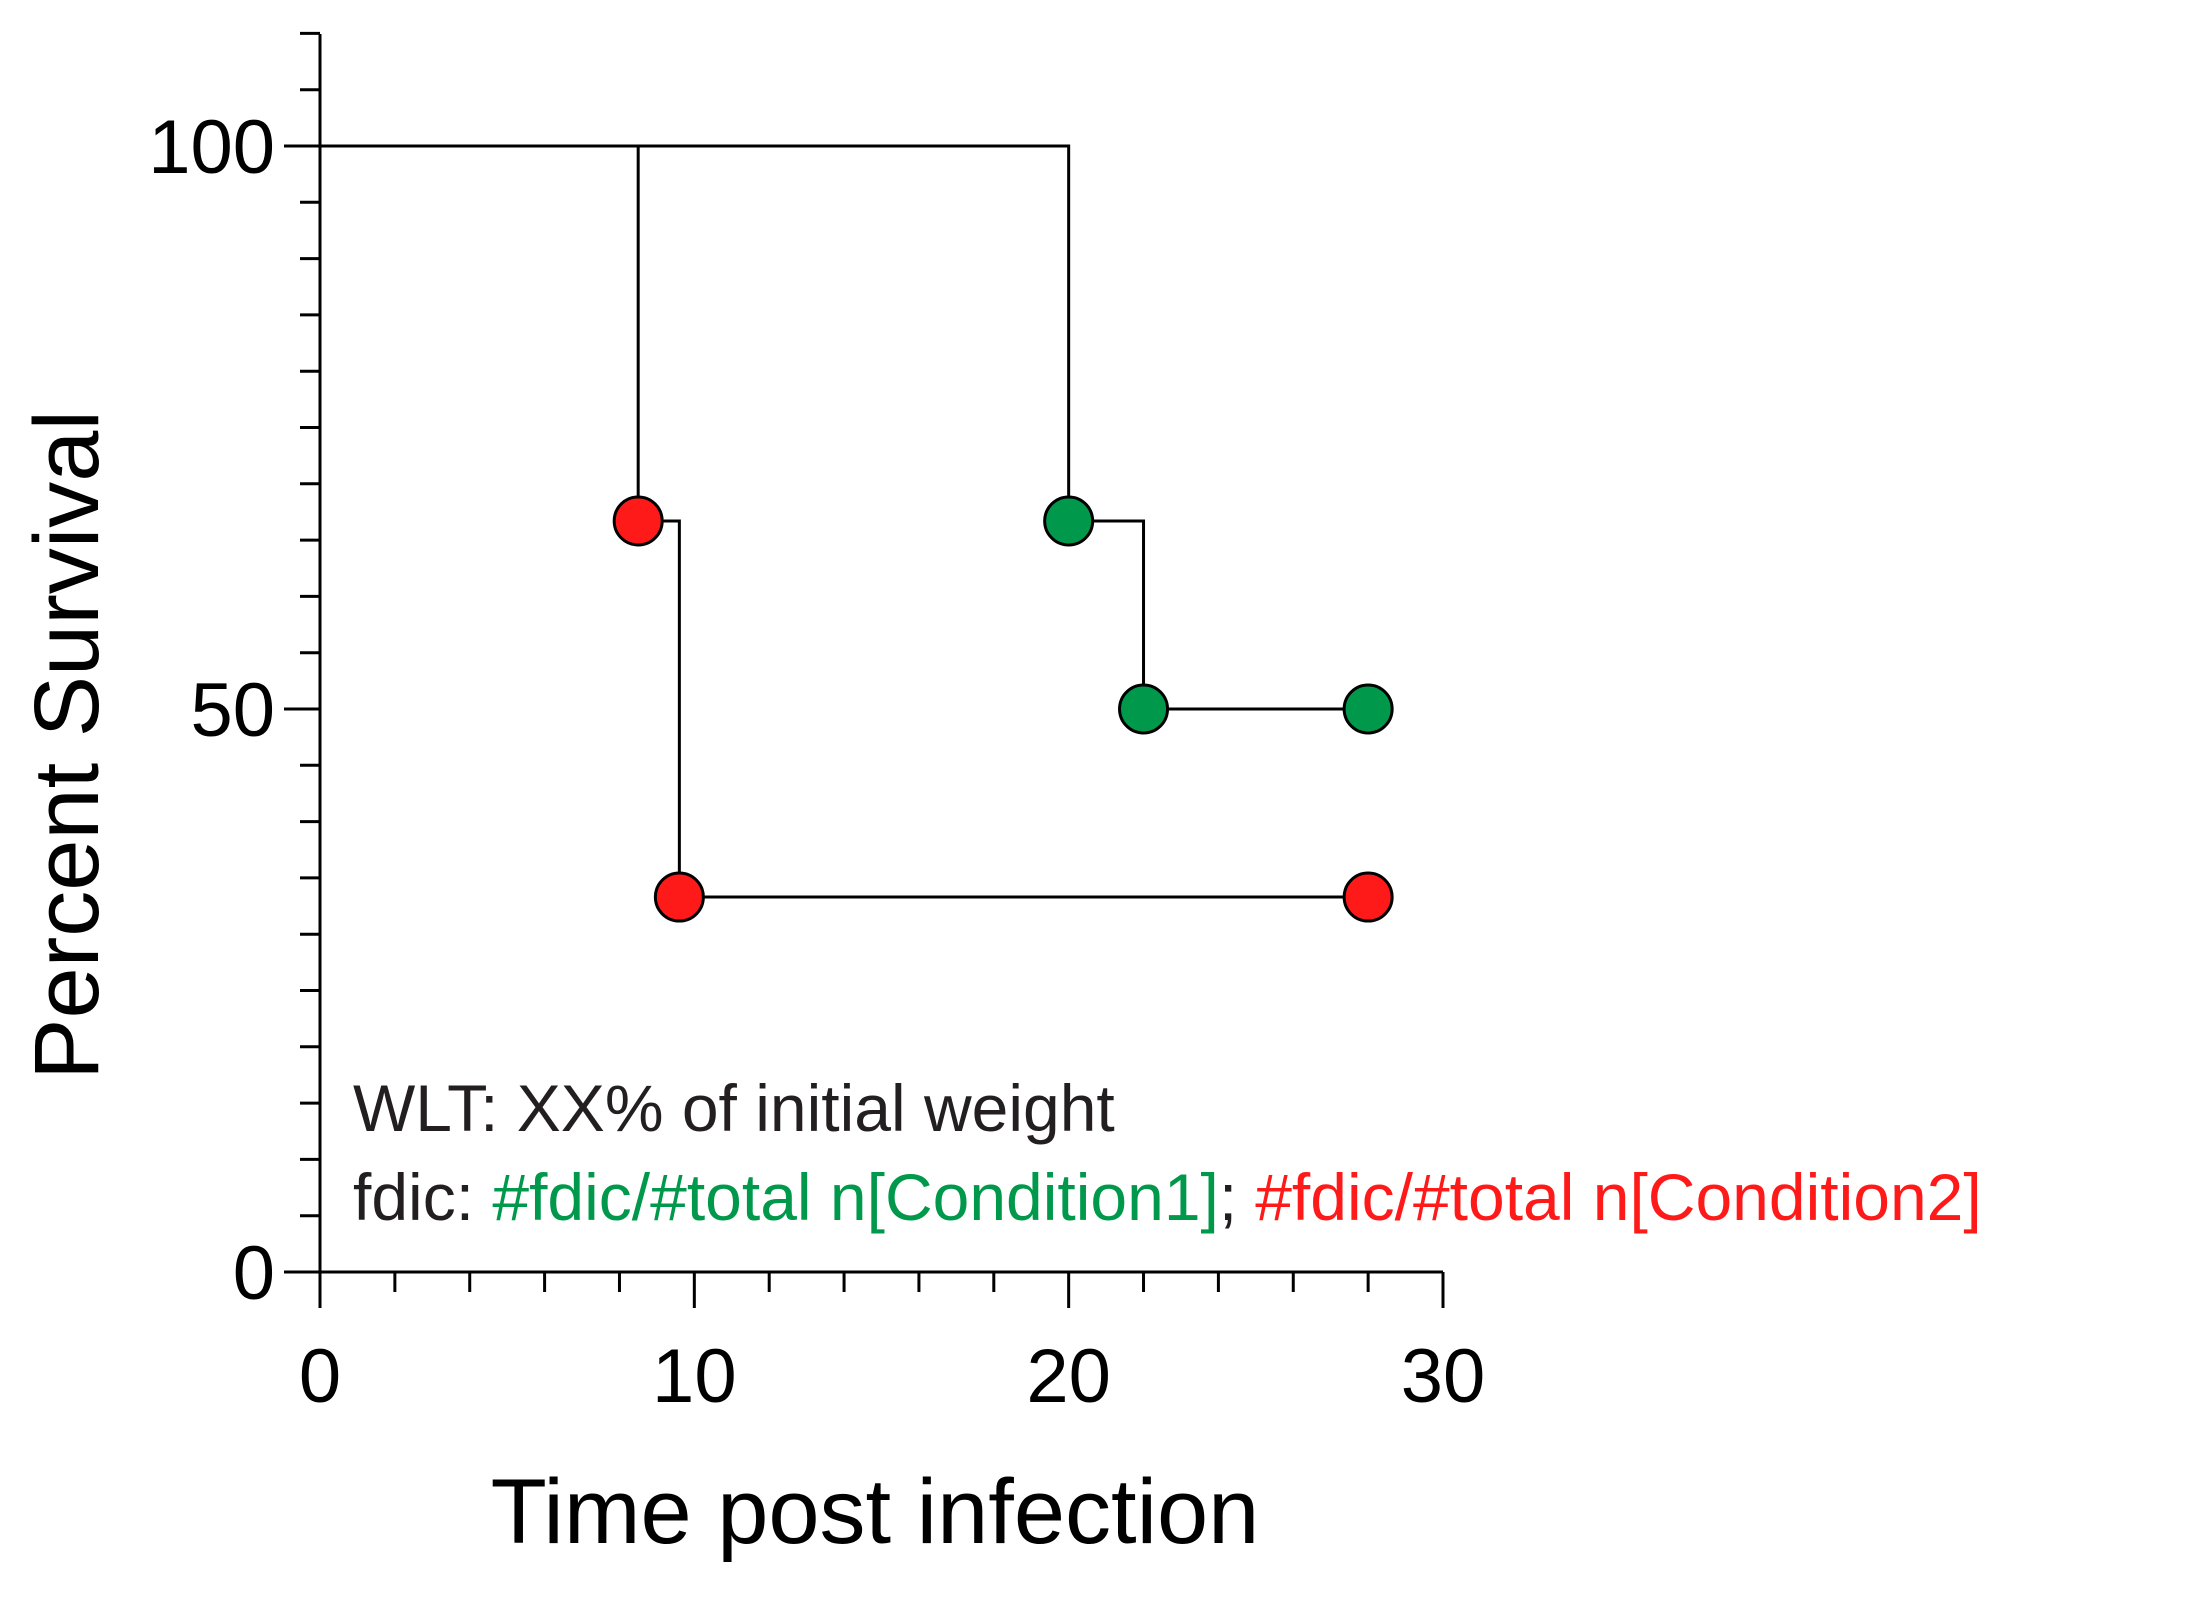  What do you see at coordinates (1443, 1376) in the screenshot?
I see `x-tick-label: 30` at bounding box center [1443, 1376].